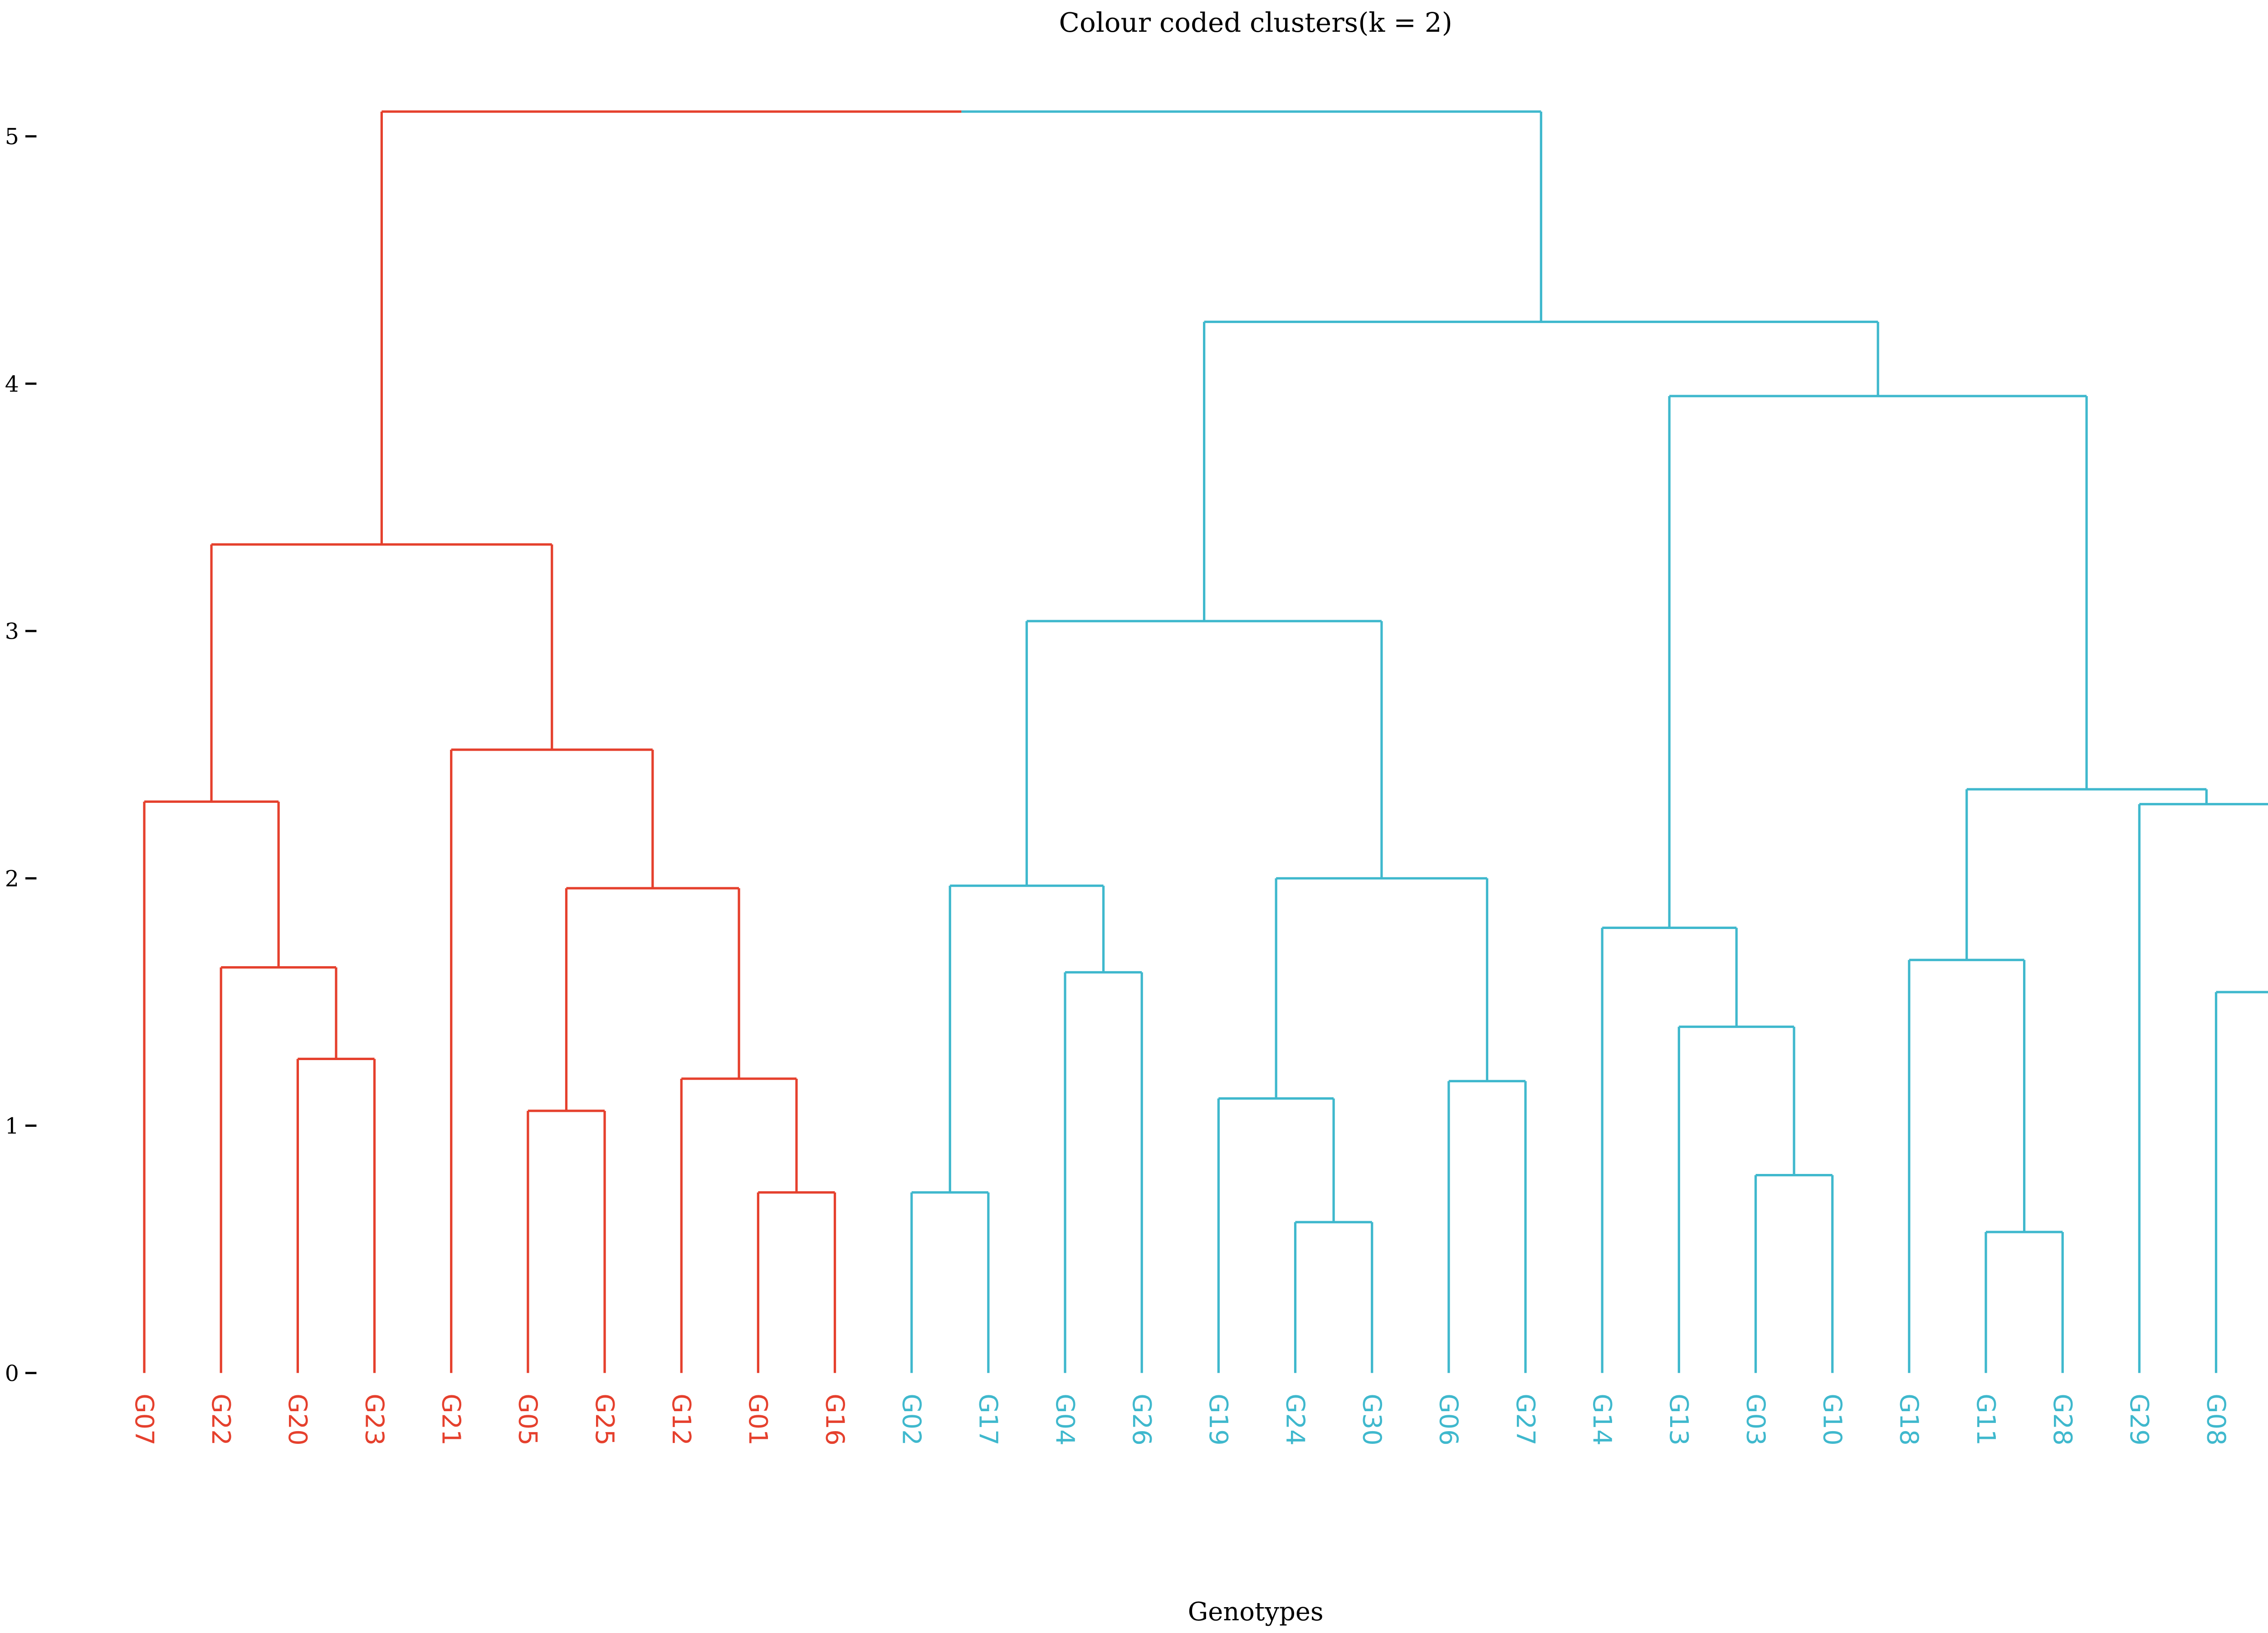 This screenshot has height=1633, width=2268. What do you see at coordinates (988, 1419) in the screenshot?
I see `leaf-label-G17: G17` at bounding box center [988, 1419].